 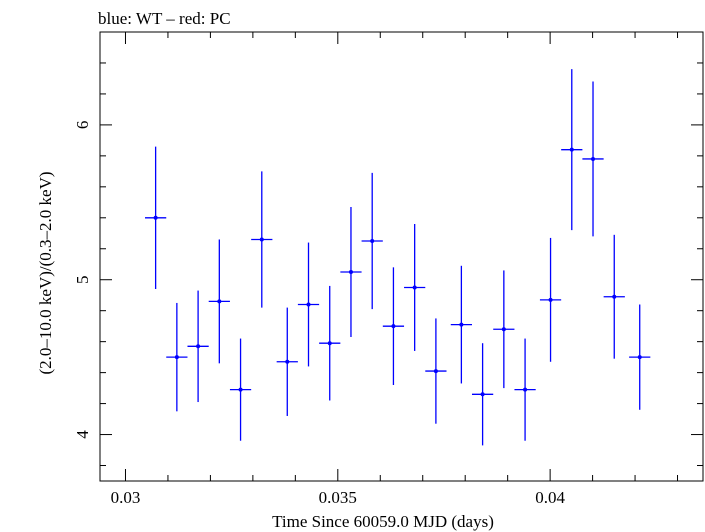 I want to click on y-axis-label: (2.0–10.0 keV)/(0.3–2.0 keV), so click(x=45, y=272).